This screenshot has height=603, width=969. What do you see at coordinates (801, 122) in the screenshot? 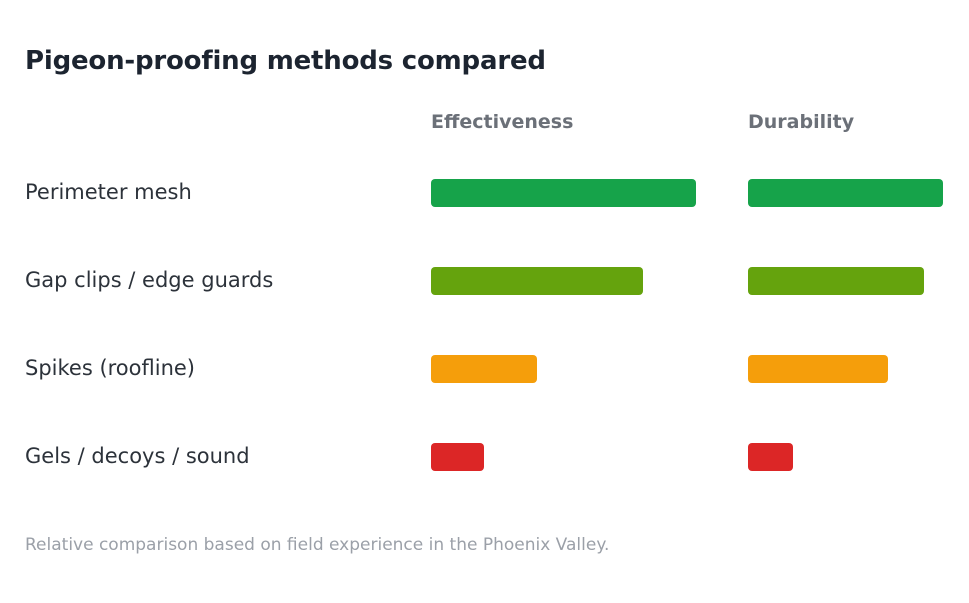
I see `column-header-durability: Durability` at bounding box center [801, 122].